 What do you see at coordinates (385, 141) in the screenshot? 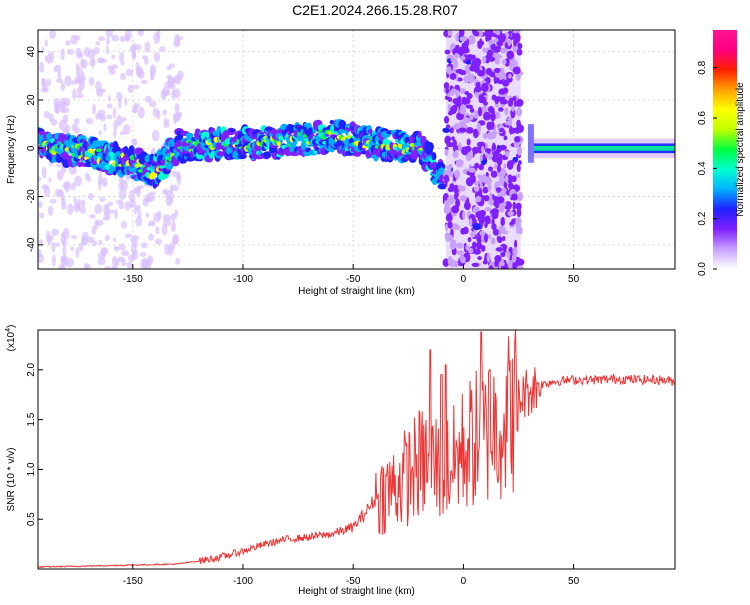
I see `band-peak` at bounding box center [385, 141].